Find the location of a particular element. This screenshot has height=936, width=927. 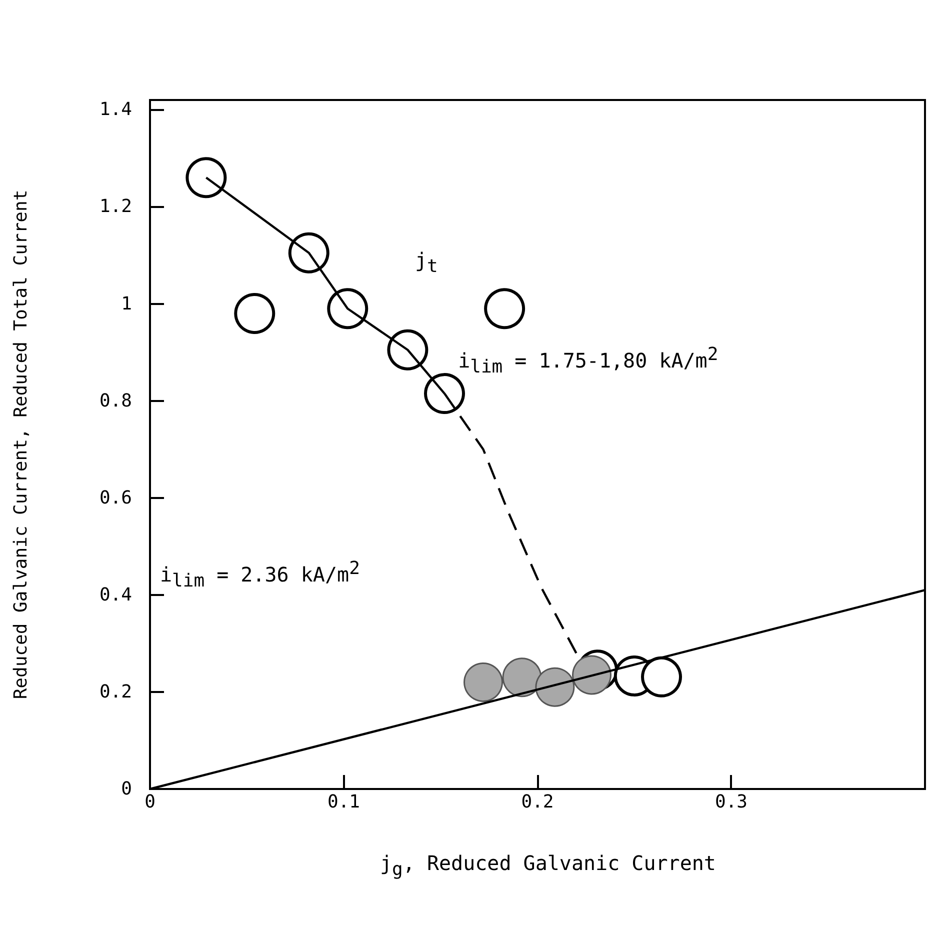

y-tick-label: 1.2 is located at coordinates (115, 207).